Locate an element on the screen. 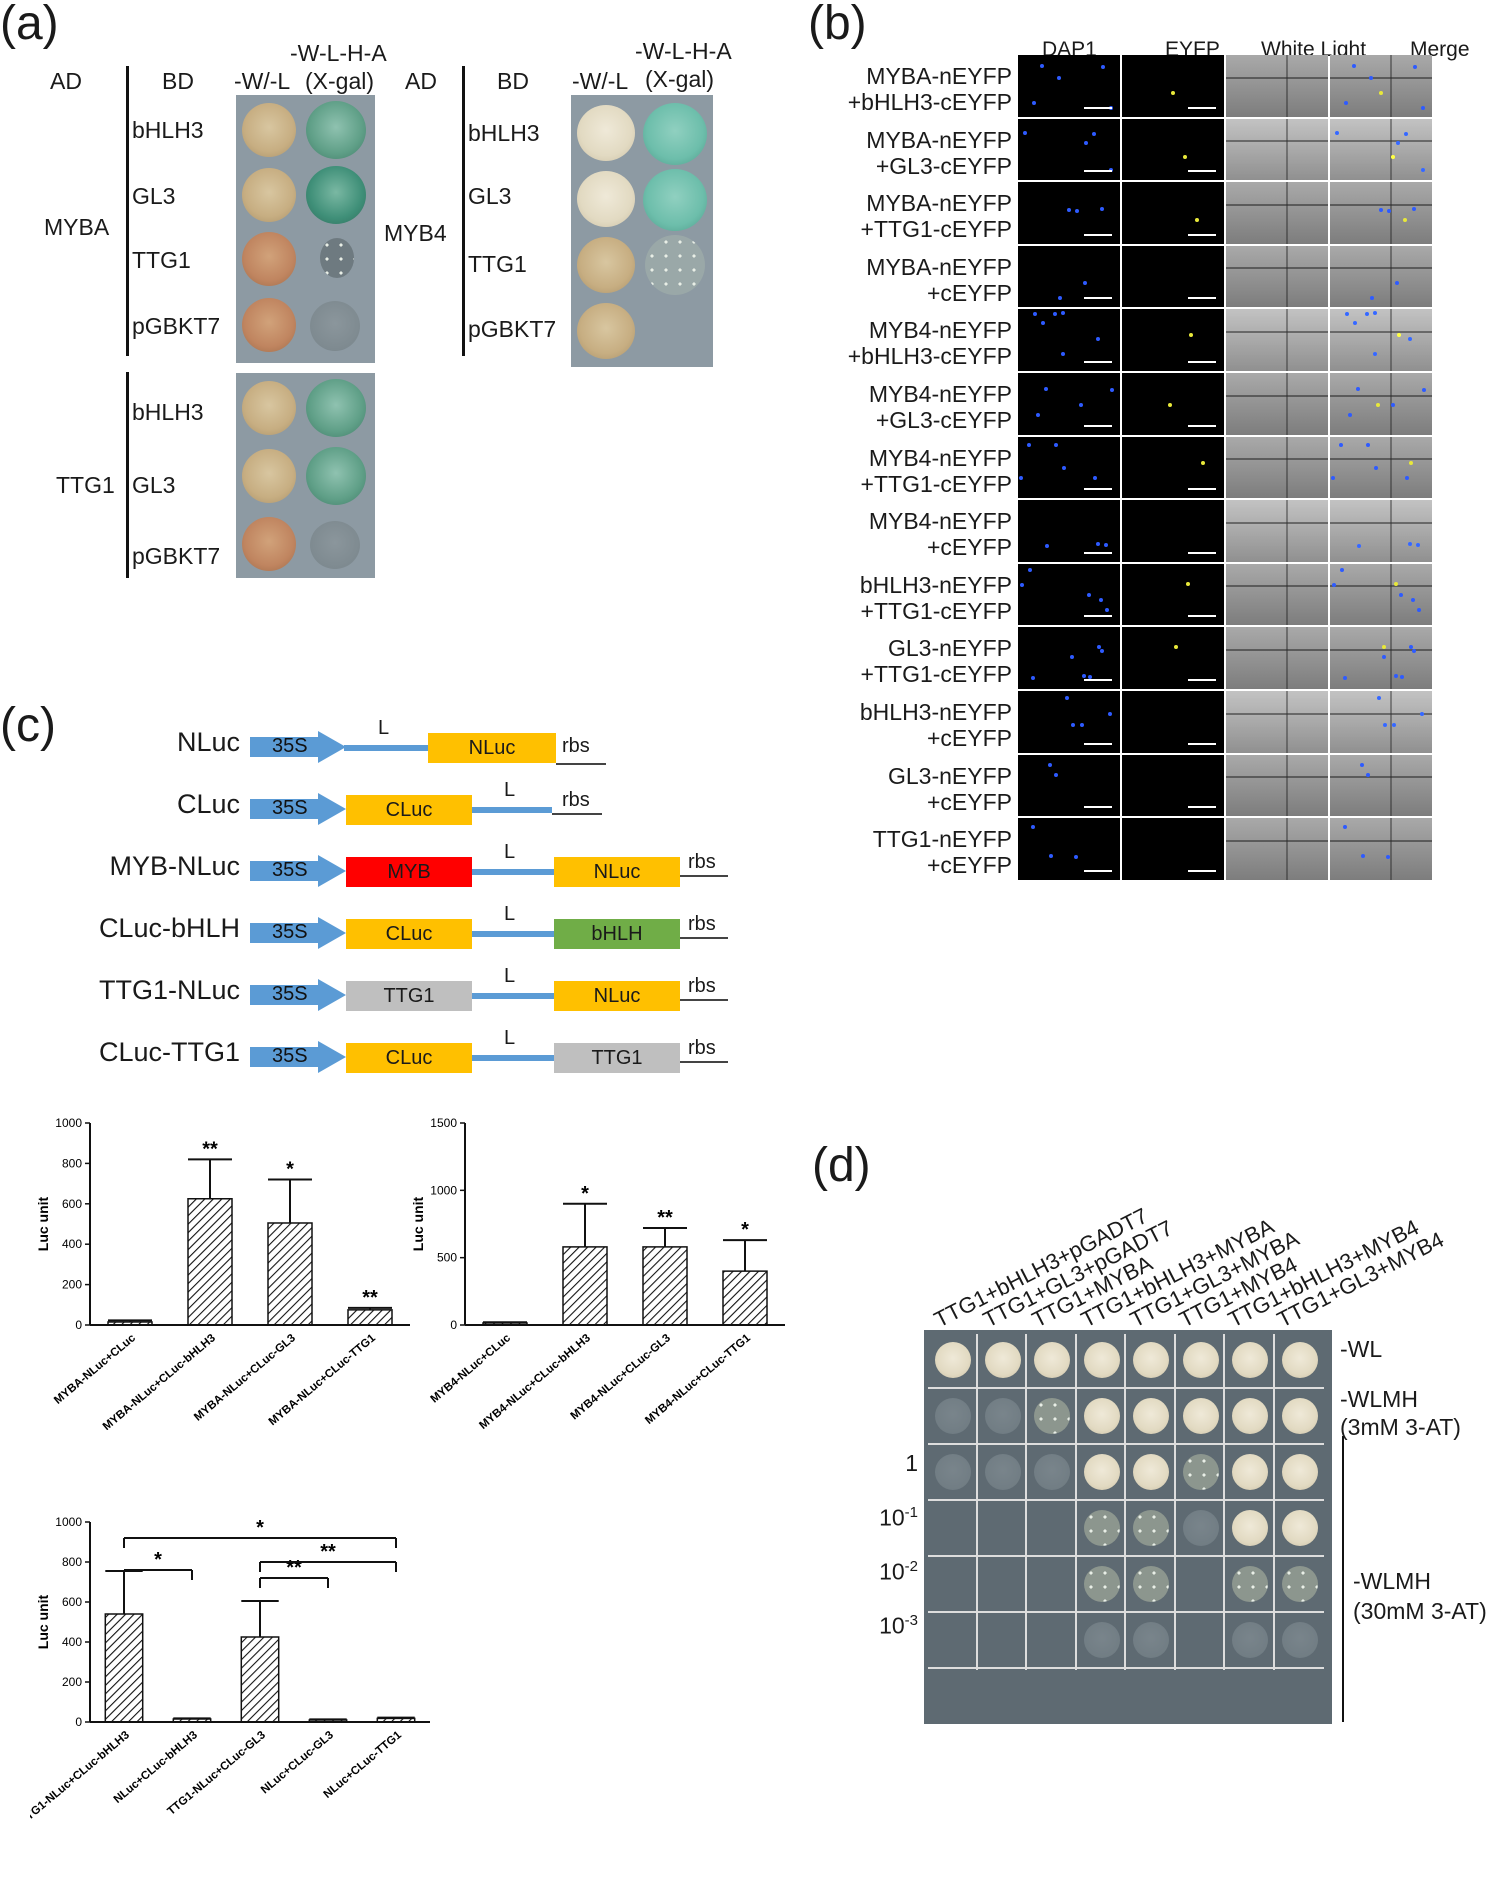  dilution-label: 10-1 is located at coordinates (895, 1518).